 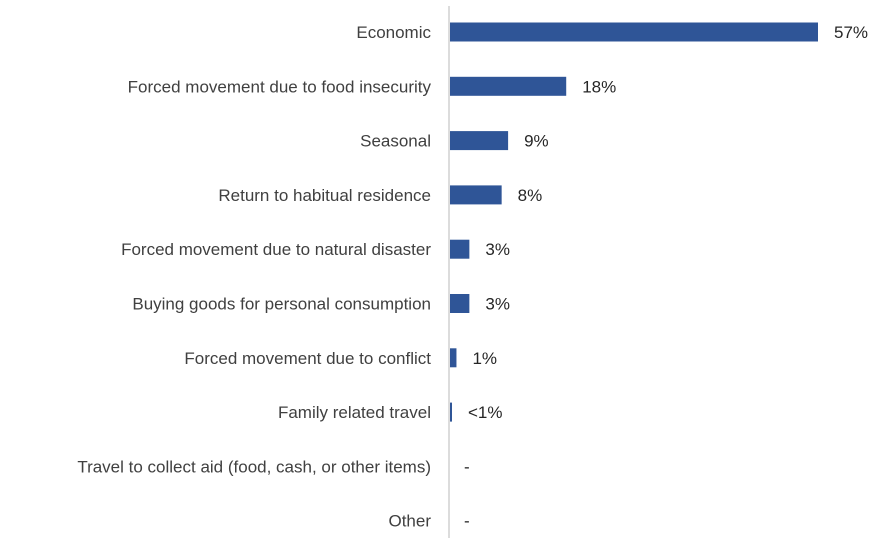 What do you see at coordinates (467, 521) in the screenshot?
I see `value-label-other: -` at bounding box center [467, 521].